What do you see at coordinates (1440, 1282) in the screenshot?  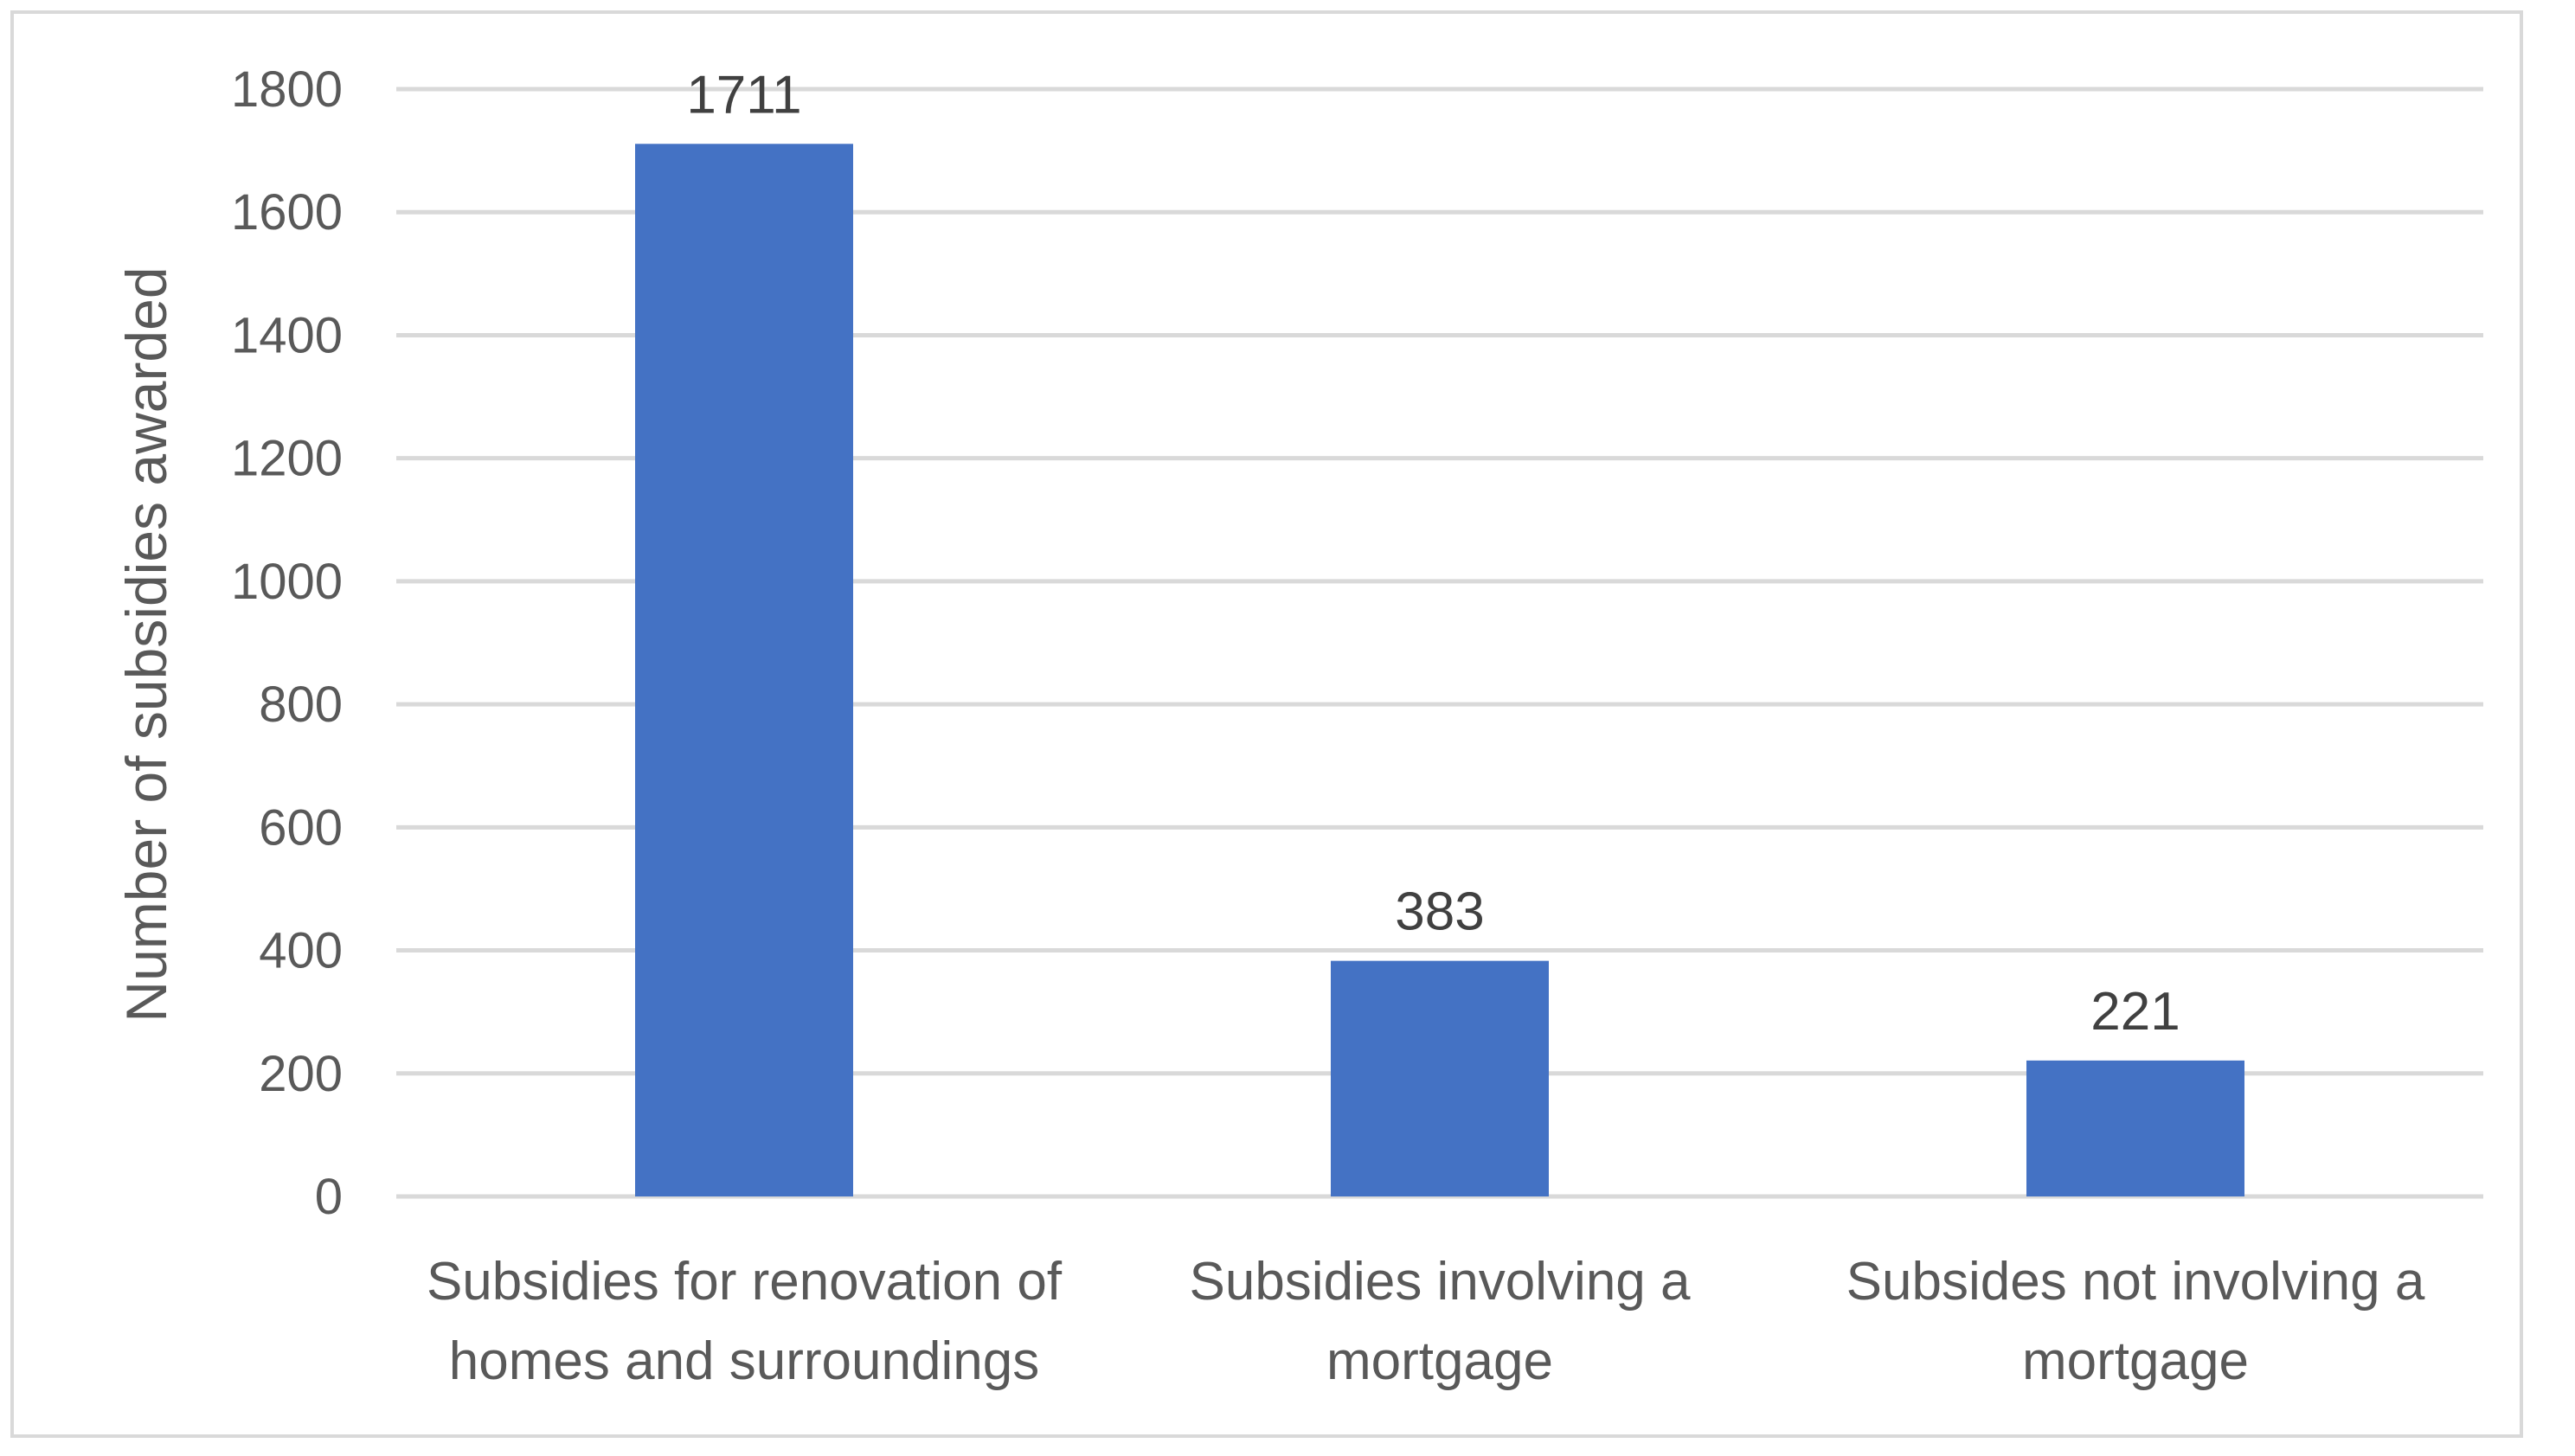 I see `category-label-line: Subsidies involving a` at bounding box center [1440, 1282].